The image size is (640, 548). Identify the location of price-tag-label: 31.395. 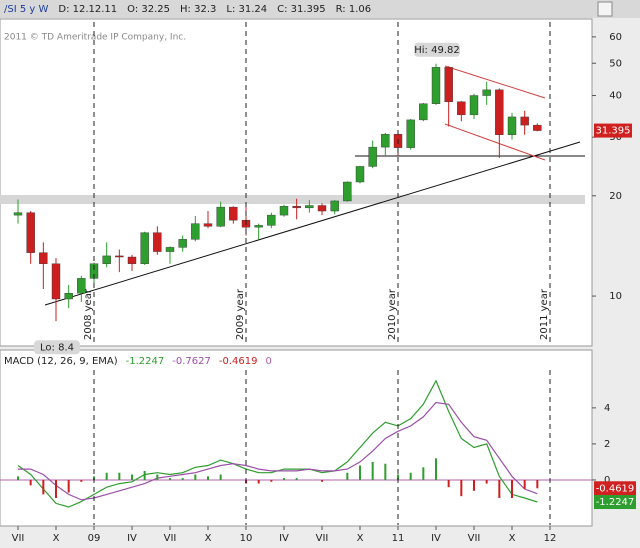
(613, 131).